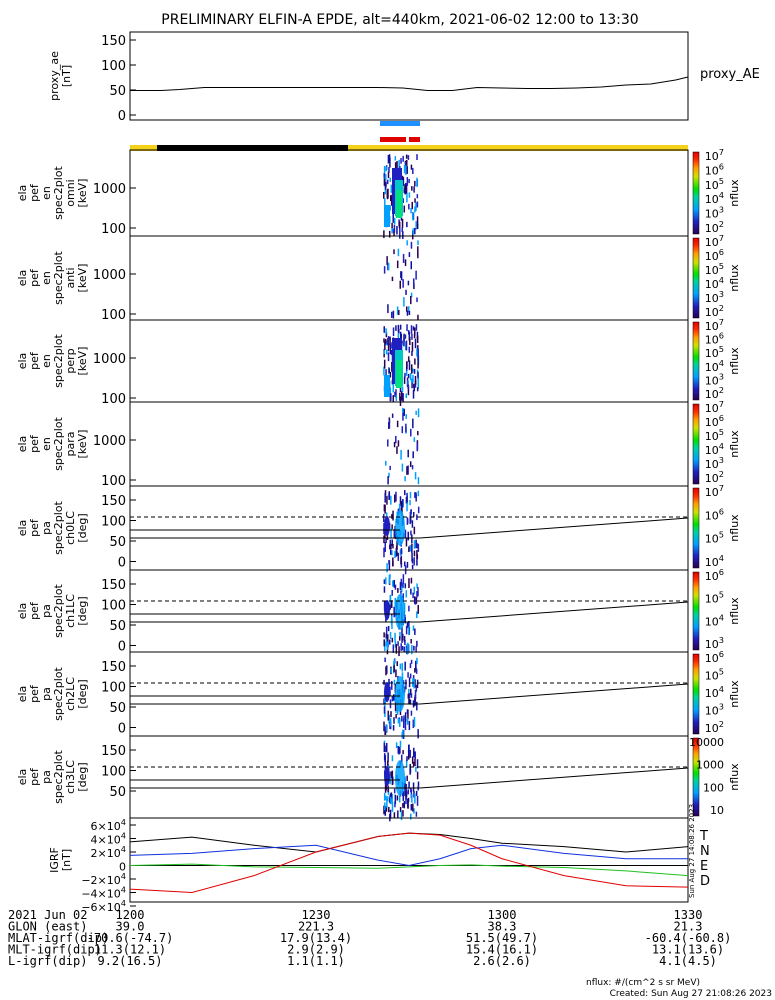 The width and height of the screenshot is (775, 1000). Describe the element at coordinates (316, 927) in the screenshot. I see `footer-value: 221.3` at that location.